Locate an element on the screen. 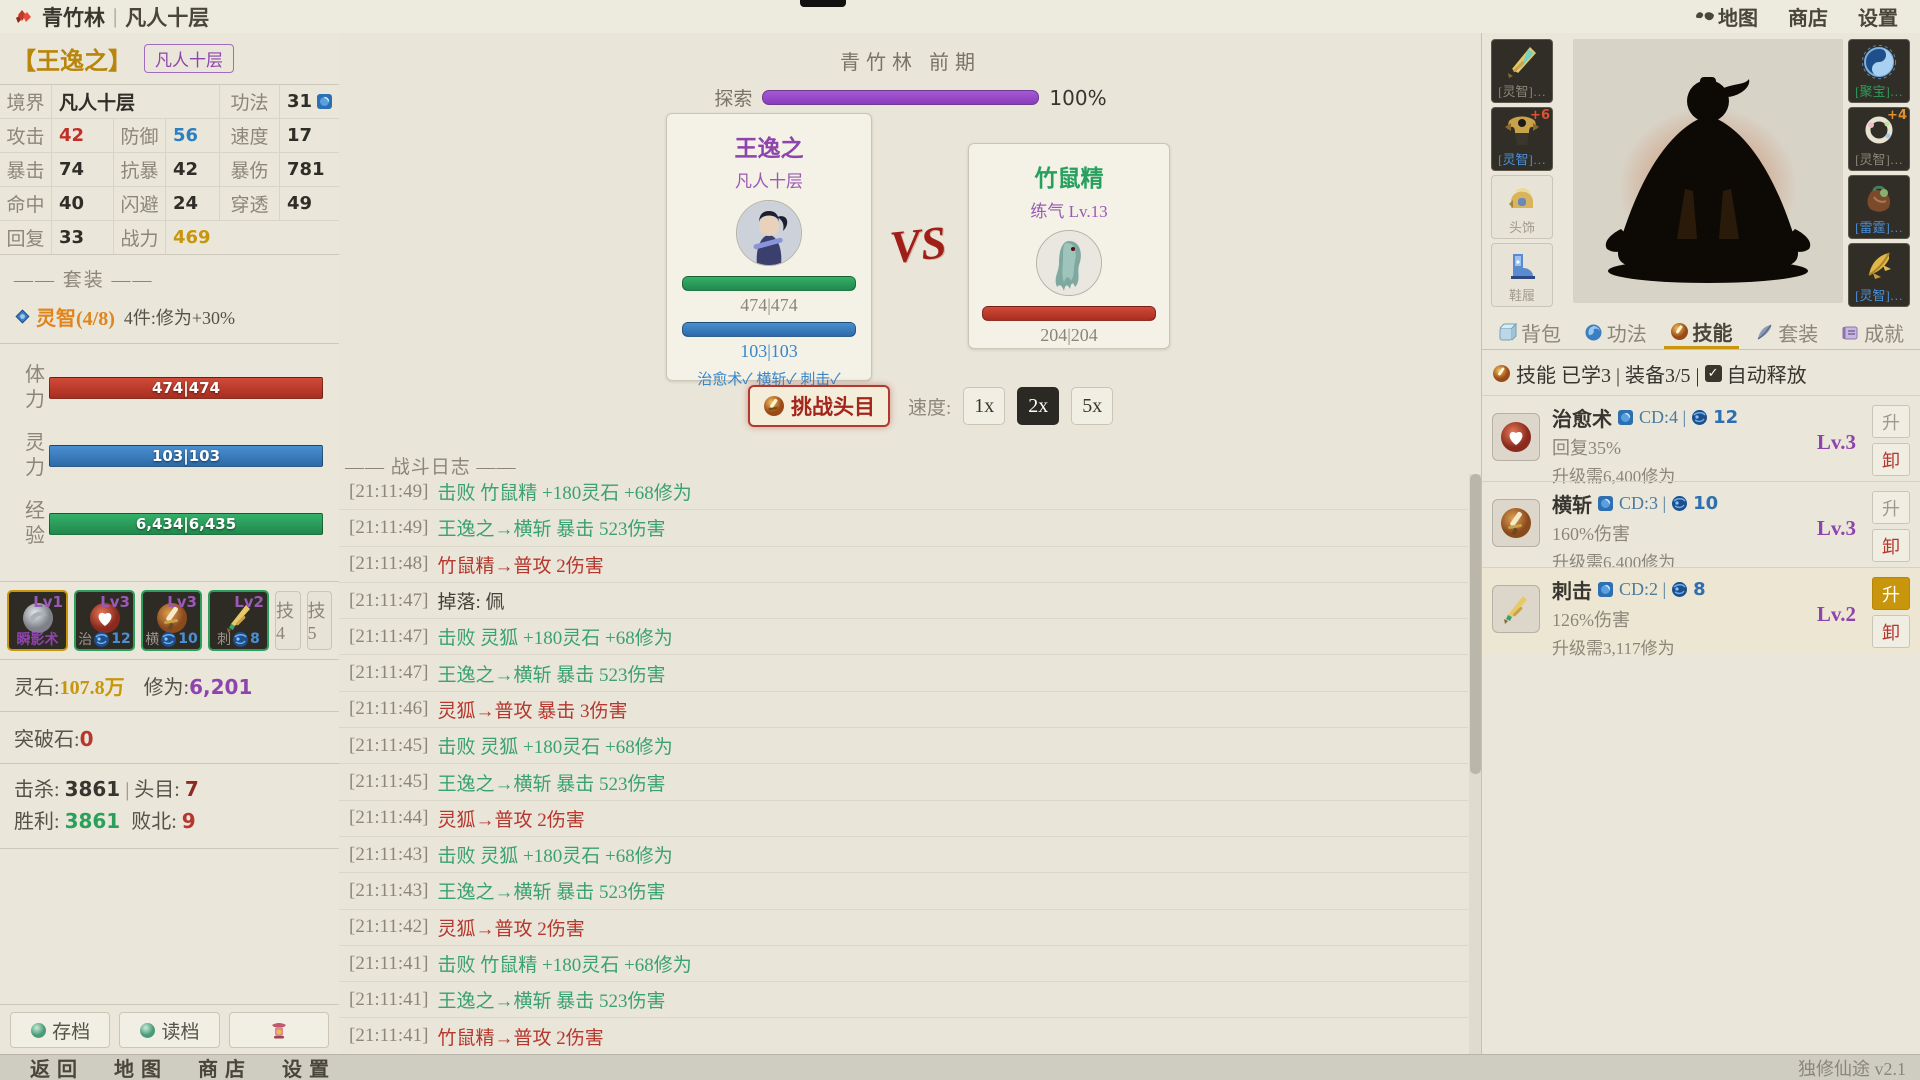 This screenshot has height=1080, width=1920. top-nav-label: 商店 is located at coordinates (1808, 19).